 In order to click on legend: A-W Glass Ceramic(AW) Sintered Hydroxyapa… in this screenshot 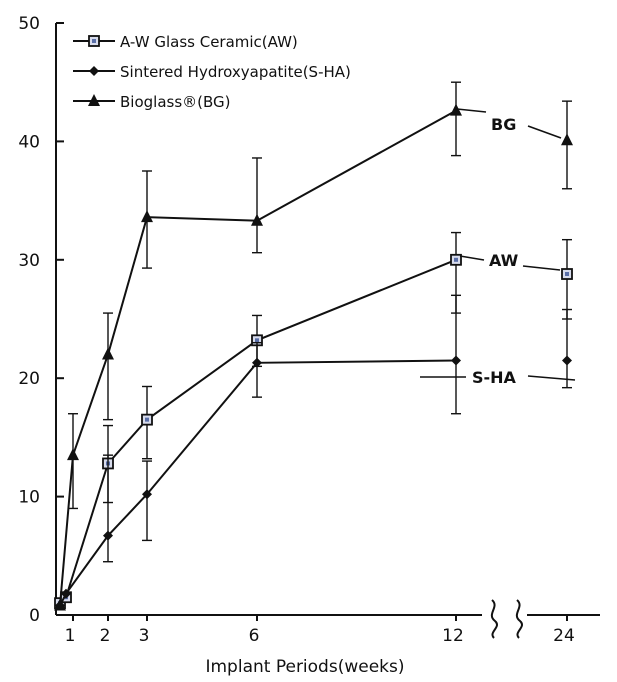, I will do `click(212, 72)`.